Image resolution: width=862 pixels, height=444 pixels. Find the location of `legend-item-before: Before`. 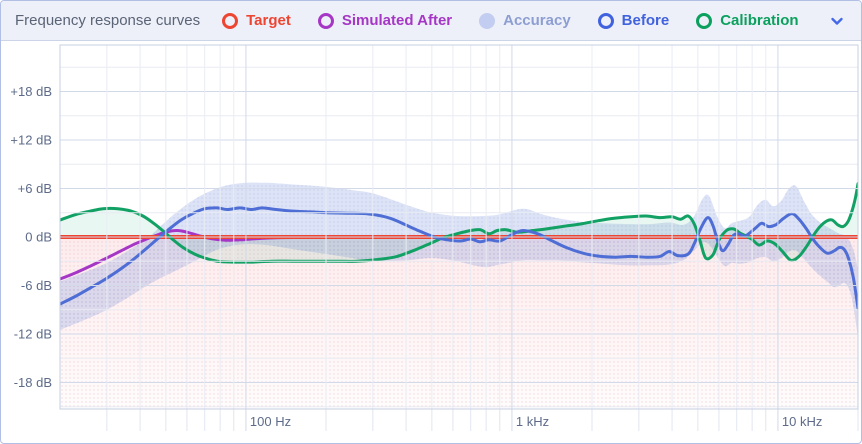

legend-item-before: Before is located at coordinates (633, 20).